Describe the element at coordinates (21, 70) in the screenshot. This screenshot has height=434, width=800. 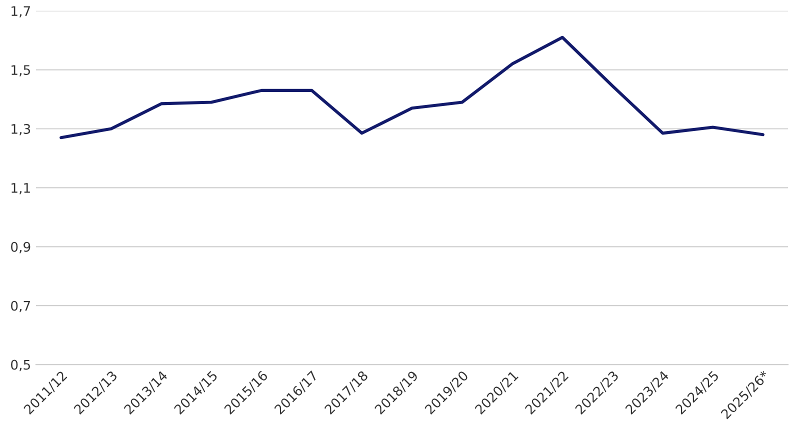
I see `y-tick-label: 1,5` at that location.